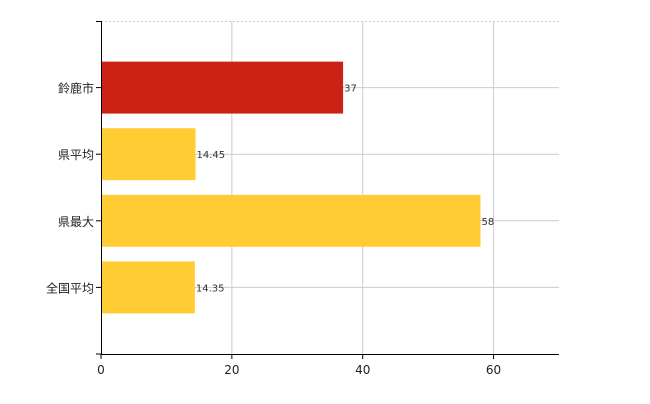 The height and width of the screenshot is (404, 650). I want to click on x-tick-label: 0, so click(101, 370).